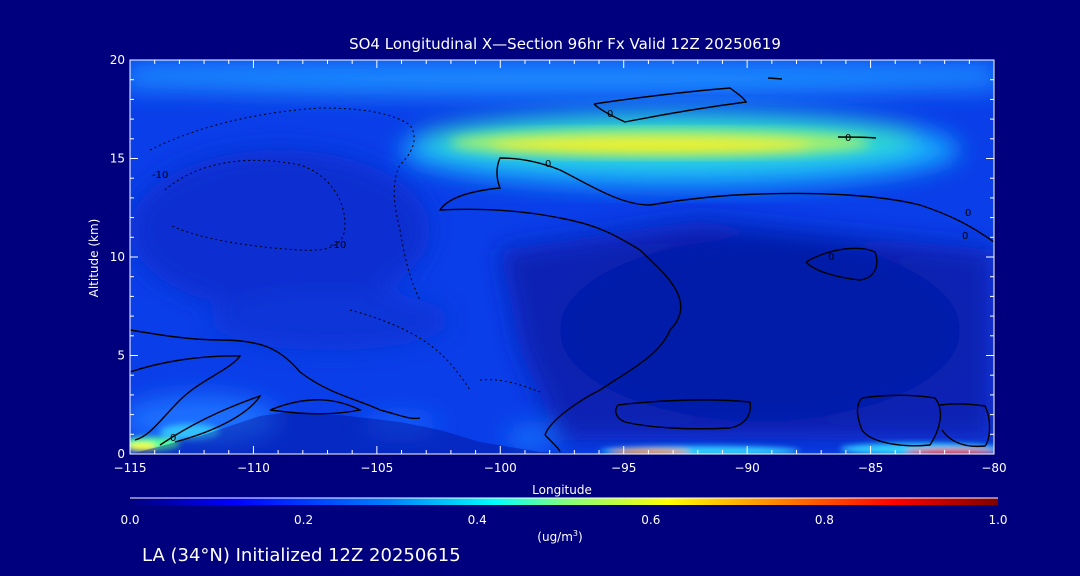  Describe the element at coordinates (670, 105) in the screenshot. I see `contour-line-g` at that location.